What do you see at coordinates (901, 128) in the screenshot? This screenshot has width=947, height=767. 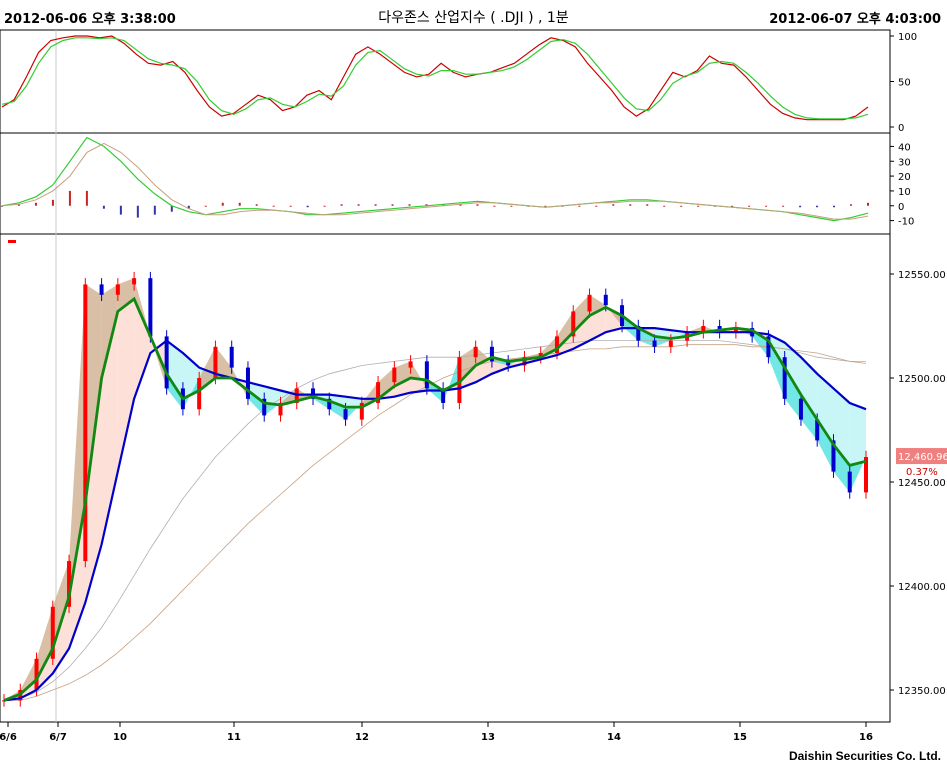 I see `stoch-tick-label: 0` at bounding box center [901, 128].